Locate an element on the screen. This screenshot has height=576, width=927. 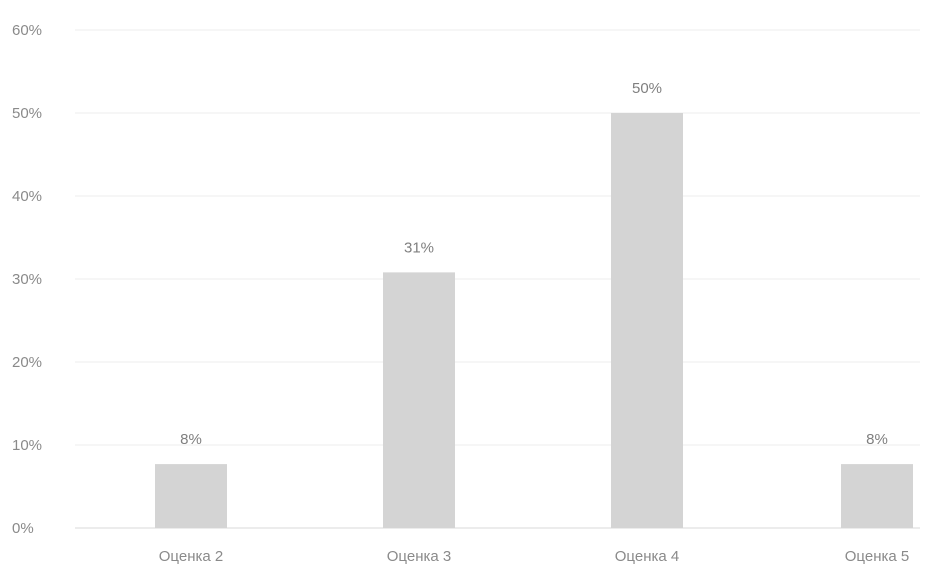
y-tick-label: 60% is located at coordinates (27, 30).